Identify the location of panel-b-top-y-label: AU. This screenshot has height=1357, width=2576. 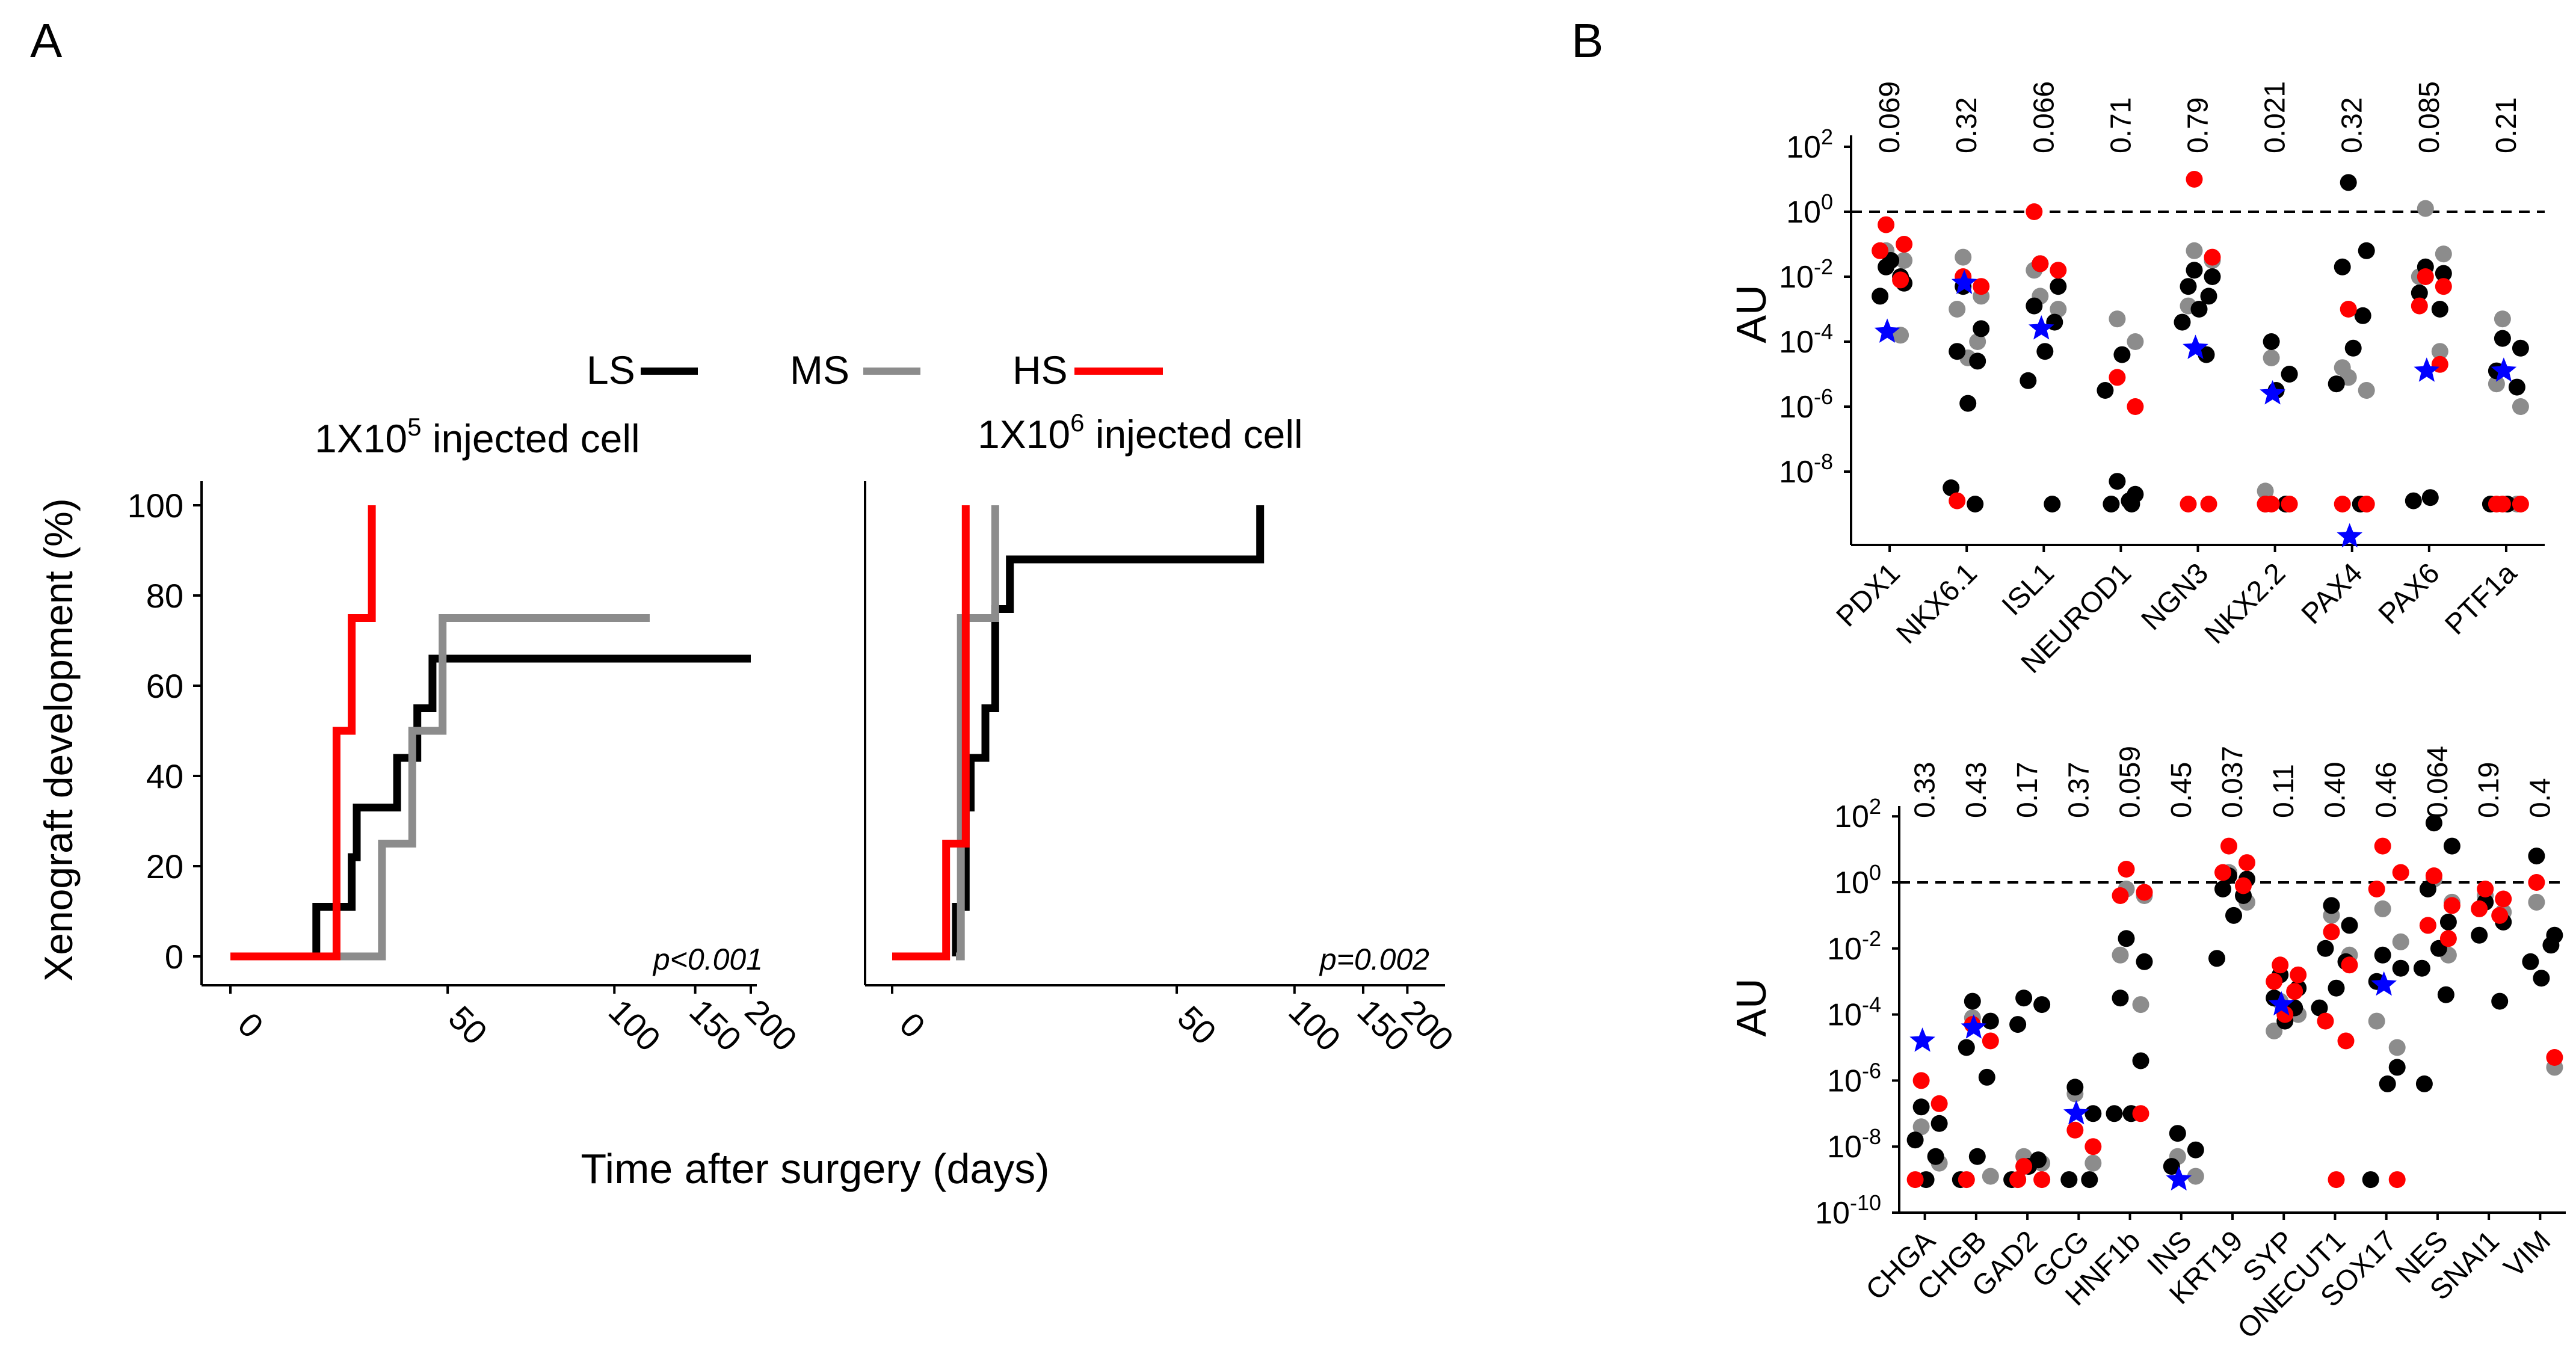
(1751, 314).